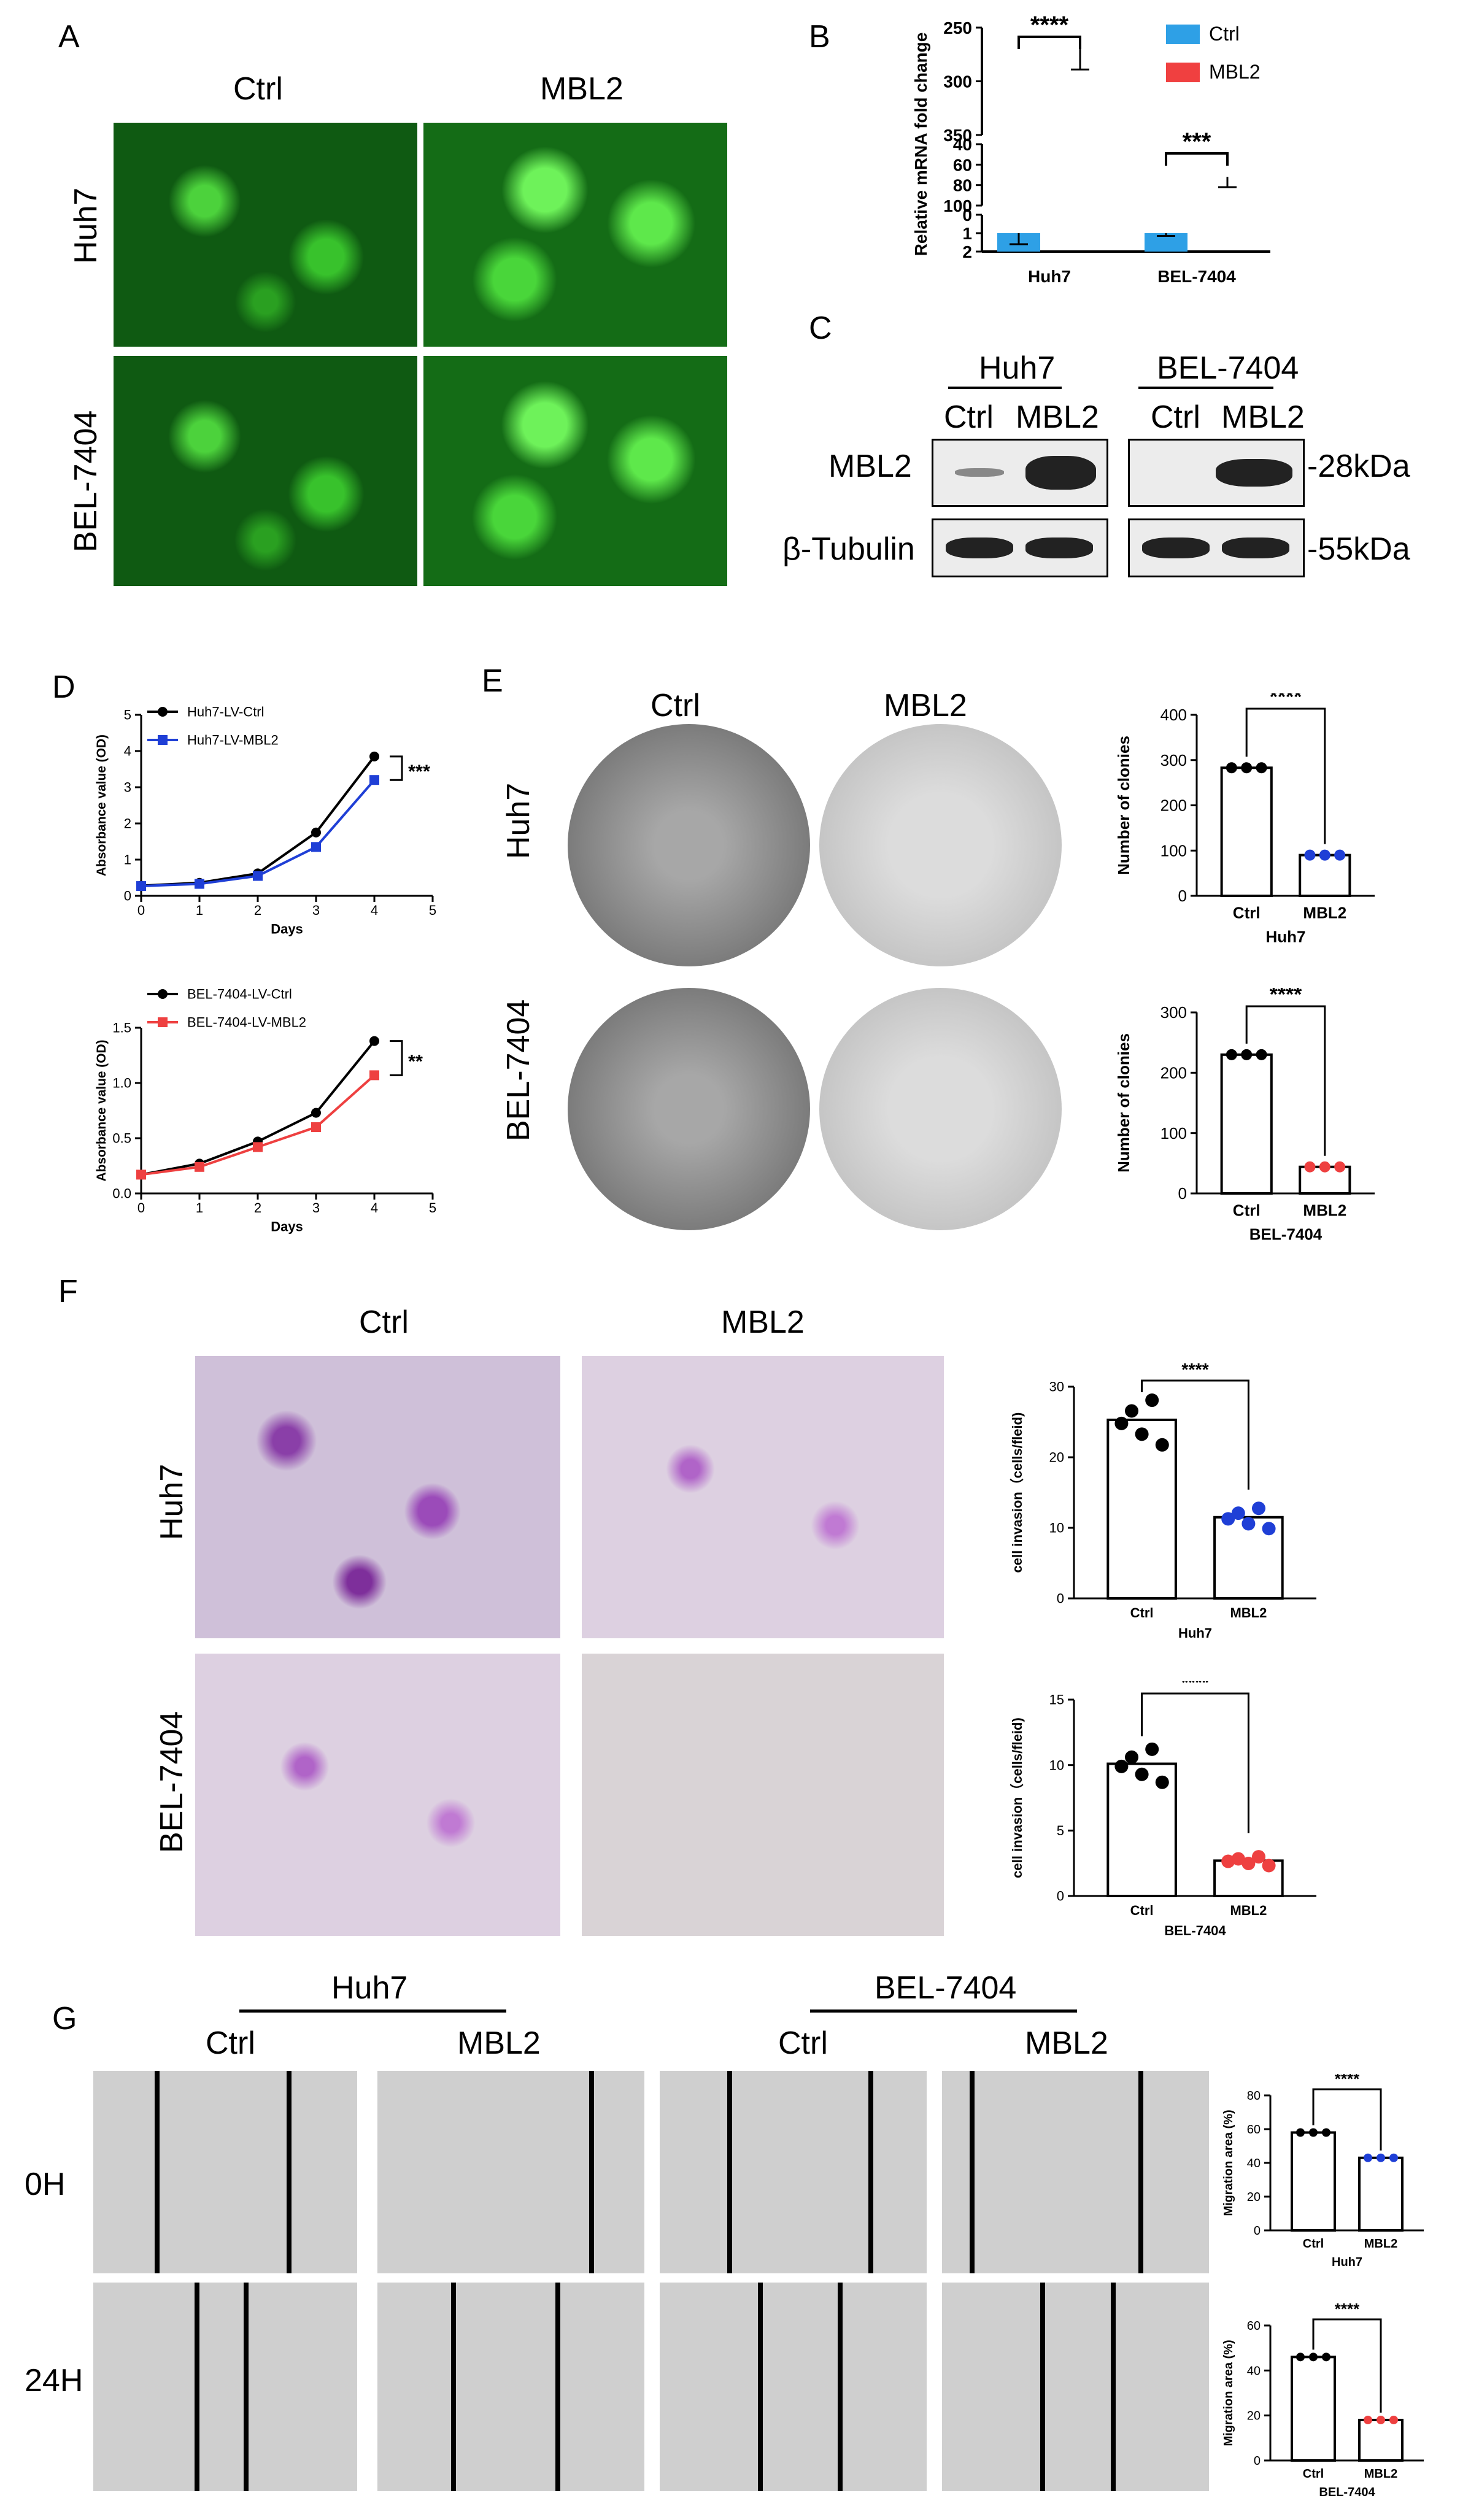 The image size is (1479, 2520). What do you see at coordinates (1229, 2393) in the screenshot?
I see `y-axis-label: Migration area (%)` at bounding box center [1229, 2393].